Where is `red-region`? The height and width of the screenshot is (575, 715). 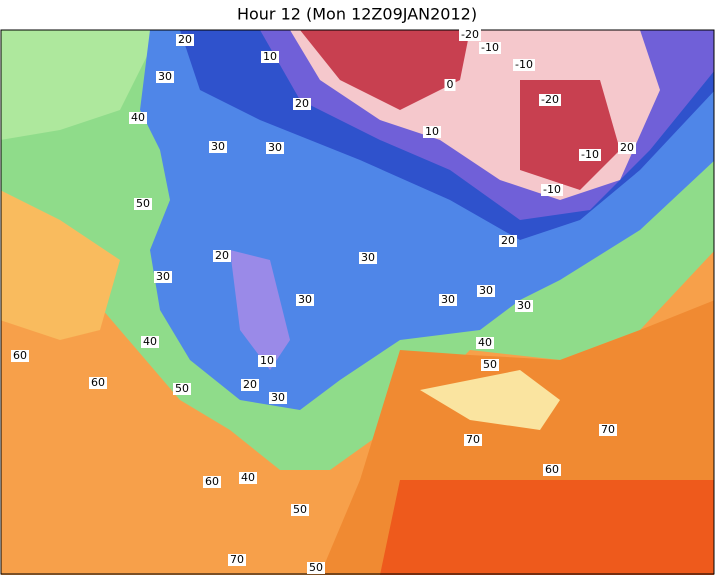 red-region is located at coordinates (460, 110).